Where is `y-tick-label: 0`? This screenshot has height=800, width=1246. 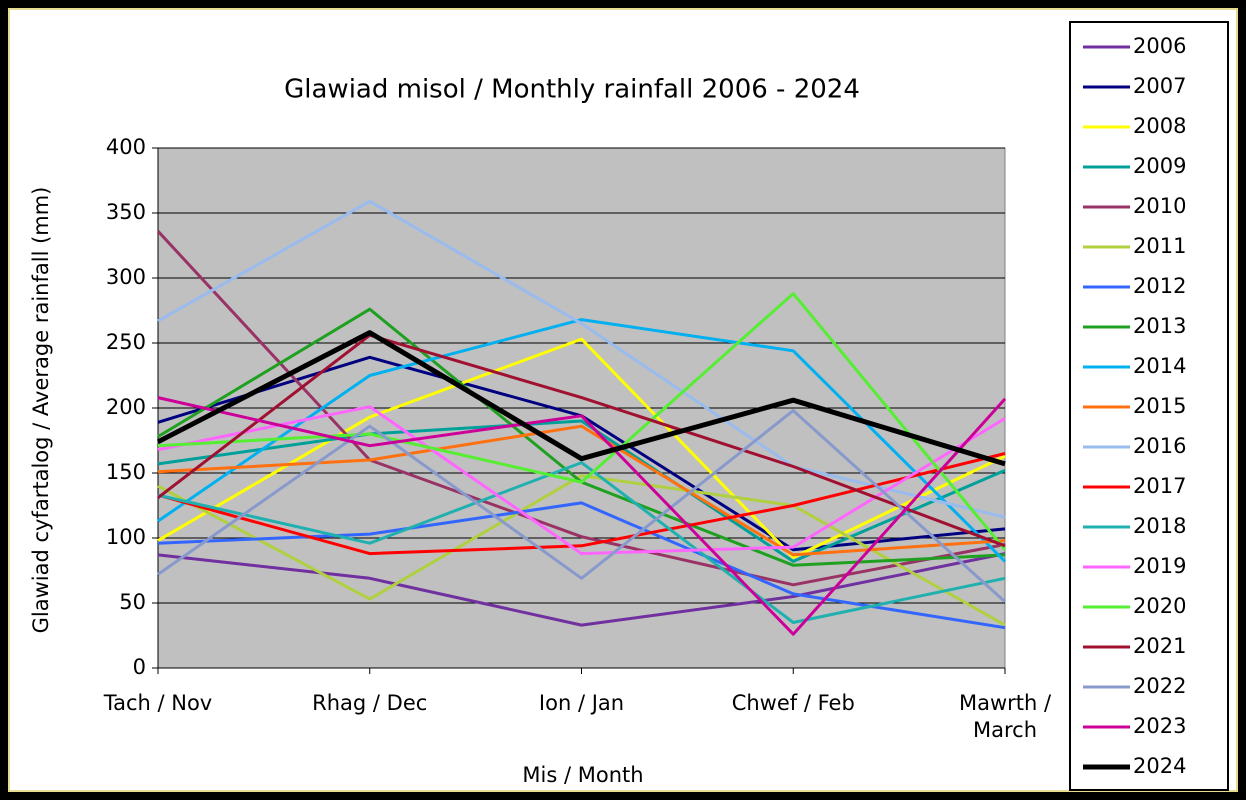
y-tick-label: 0 is located at coordinates (139, 667).